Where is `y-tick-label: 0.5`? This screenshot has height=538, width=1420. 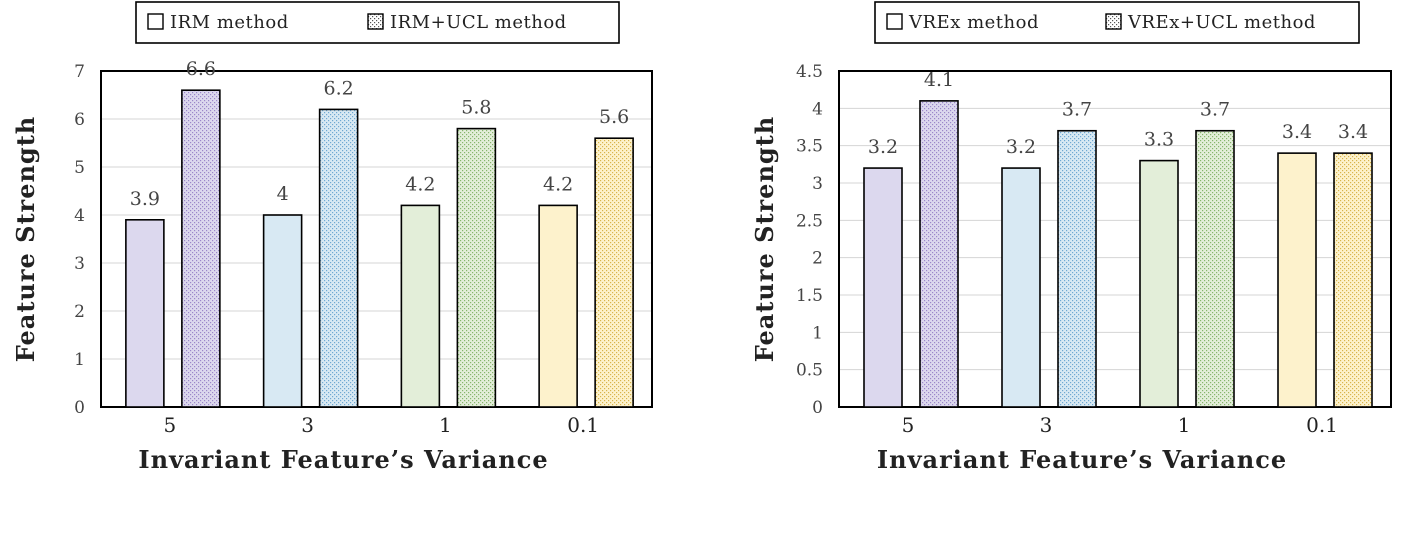
y-tick-label: 0.5 is located at coordinates (809, 371).